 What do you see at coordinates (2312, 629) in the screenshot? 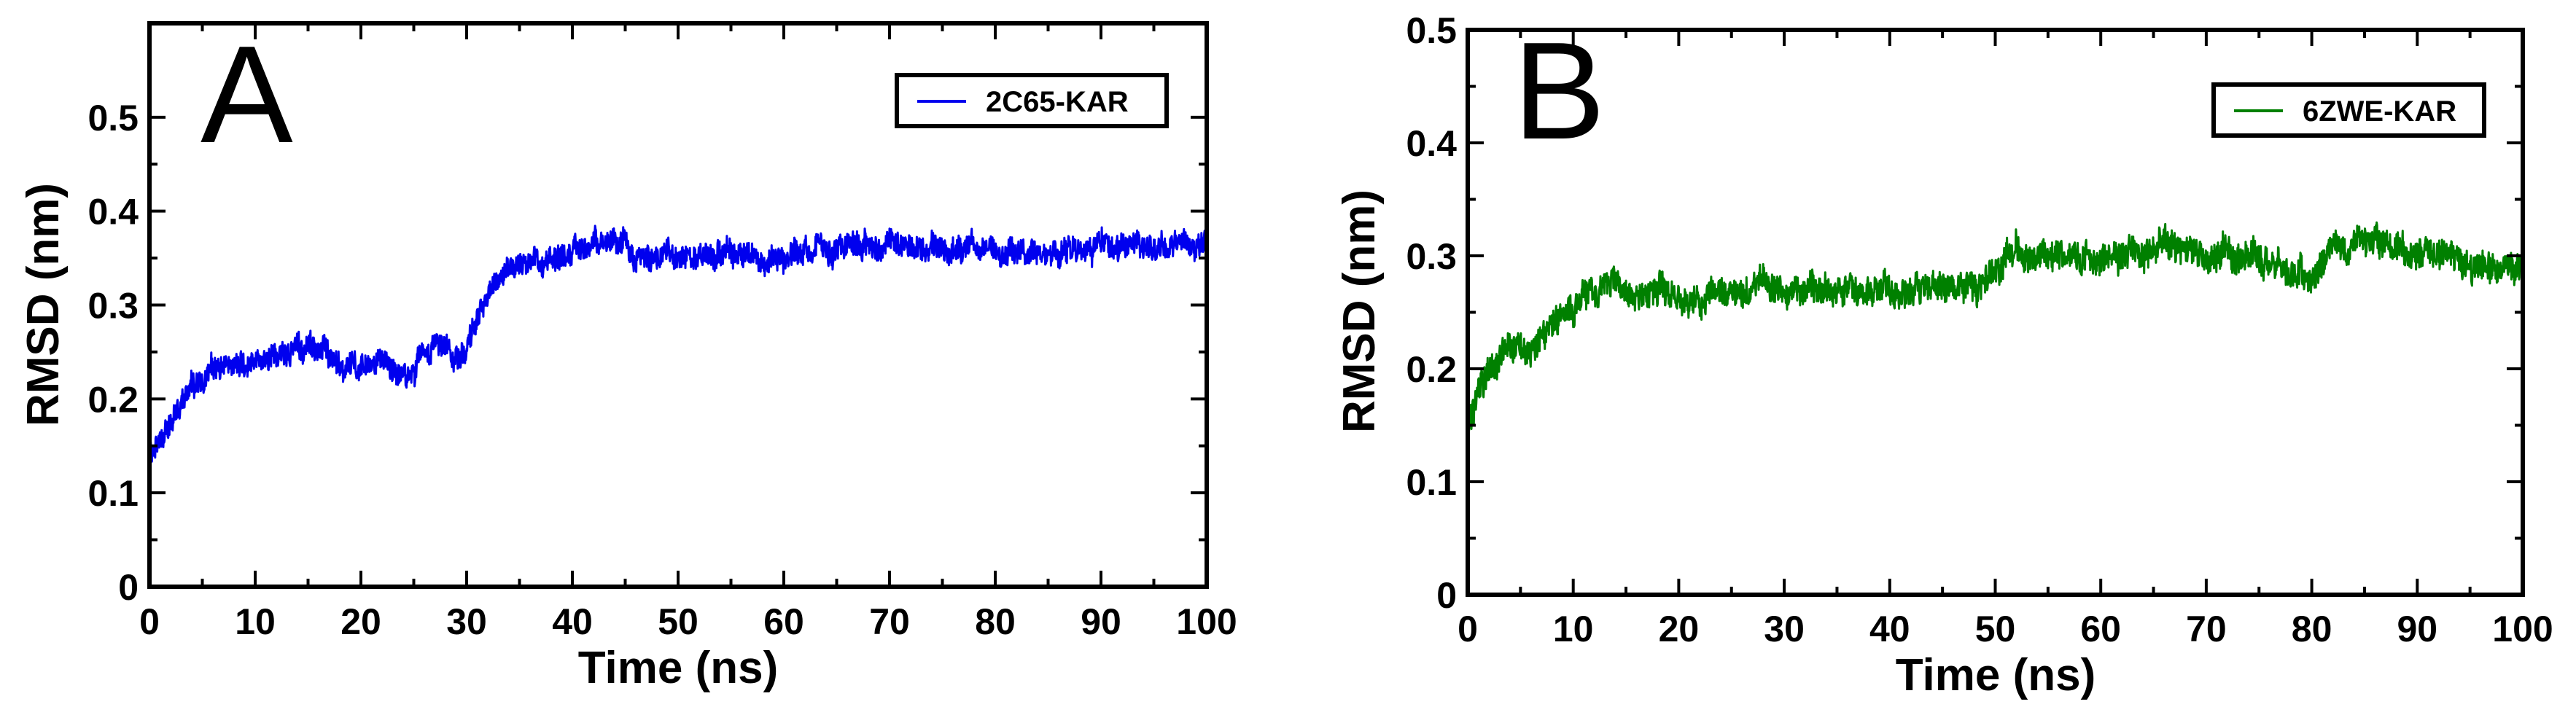
I see `panel-b-x-tick-label: 80` at bounding box center [2312, 629].